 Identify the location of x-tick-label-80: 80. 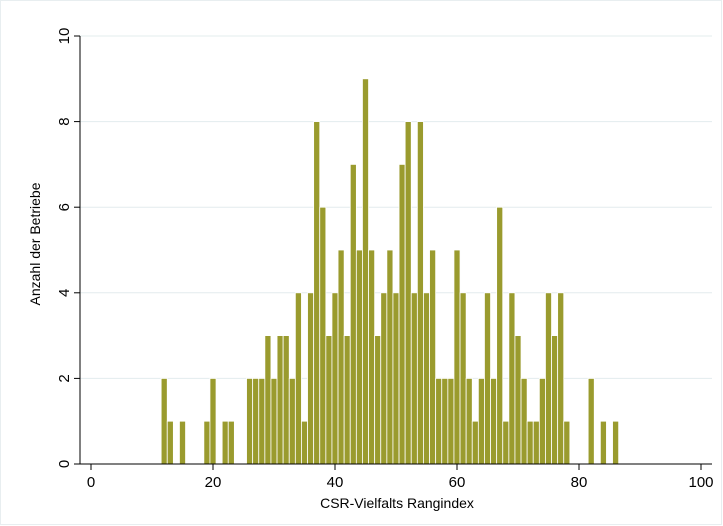
(579, 482).